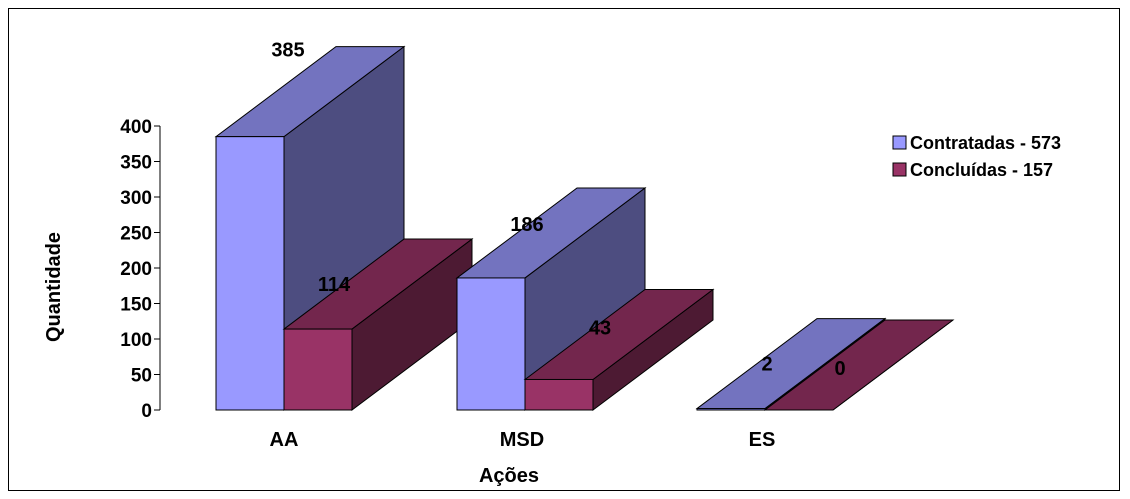 This screenshot has width=1130, height=499. Describe the element at coordinates (54, 287) in the screenshot. I see `y-axis-title: Quantidade` at that location.